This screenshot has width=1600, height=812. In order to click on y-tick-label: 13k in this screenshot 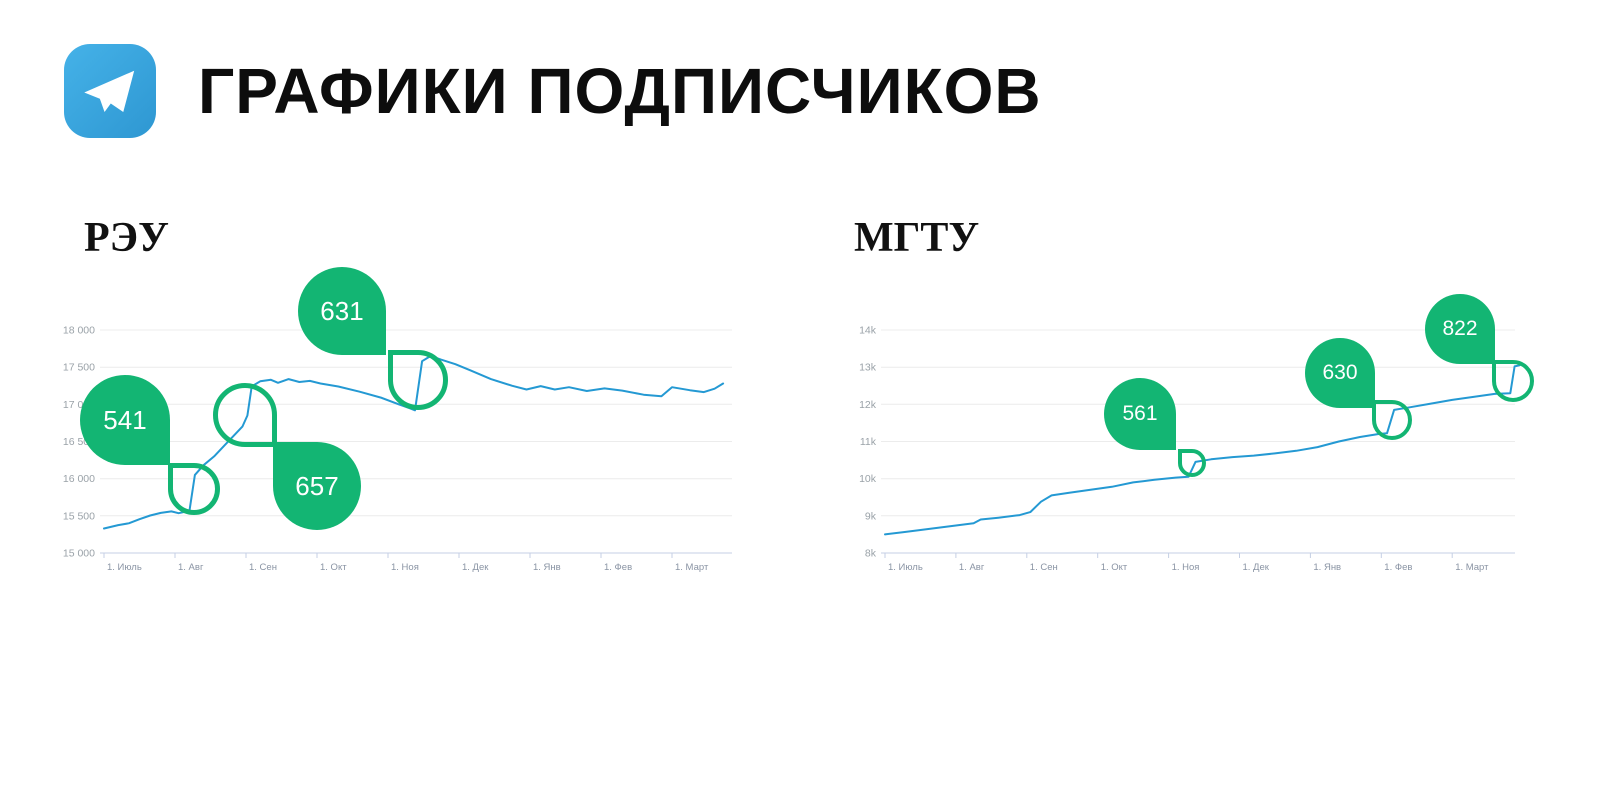, I will do `click(868, 368)`.